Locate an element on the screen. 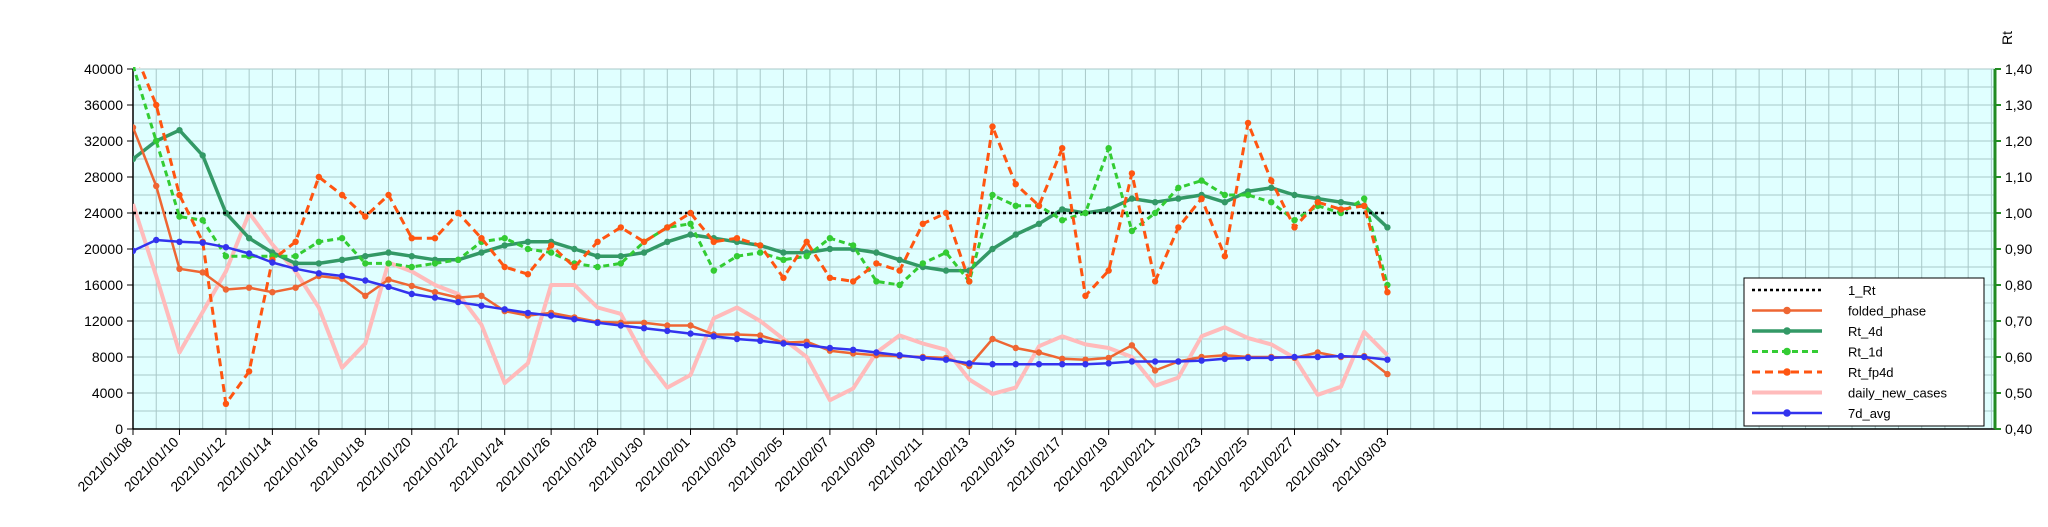 This screenshot has height=527, width=2048. legend-label-rt-1d: Rt_1d is located at coordinates (1865, 352).